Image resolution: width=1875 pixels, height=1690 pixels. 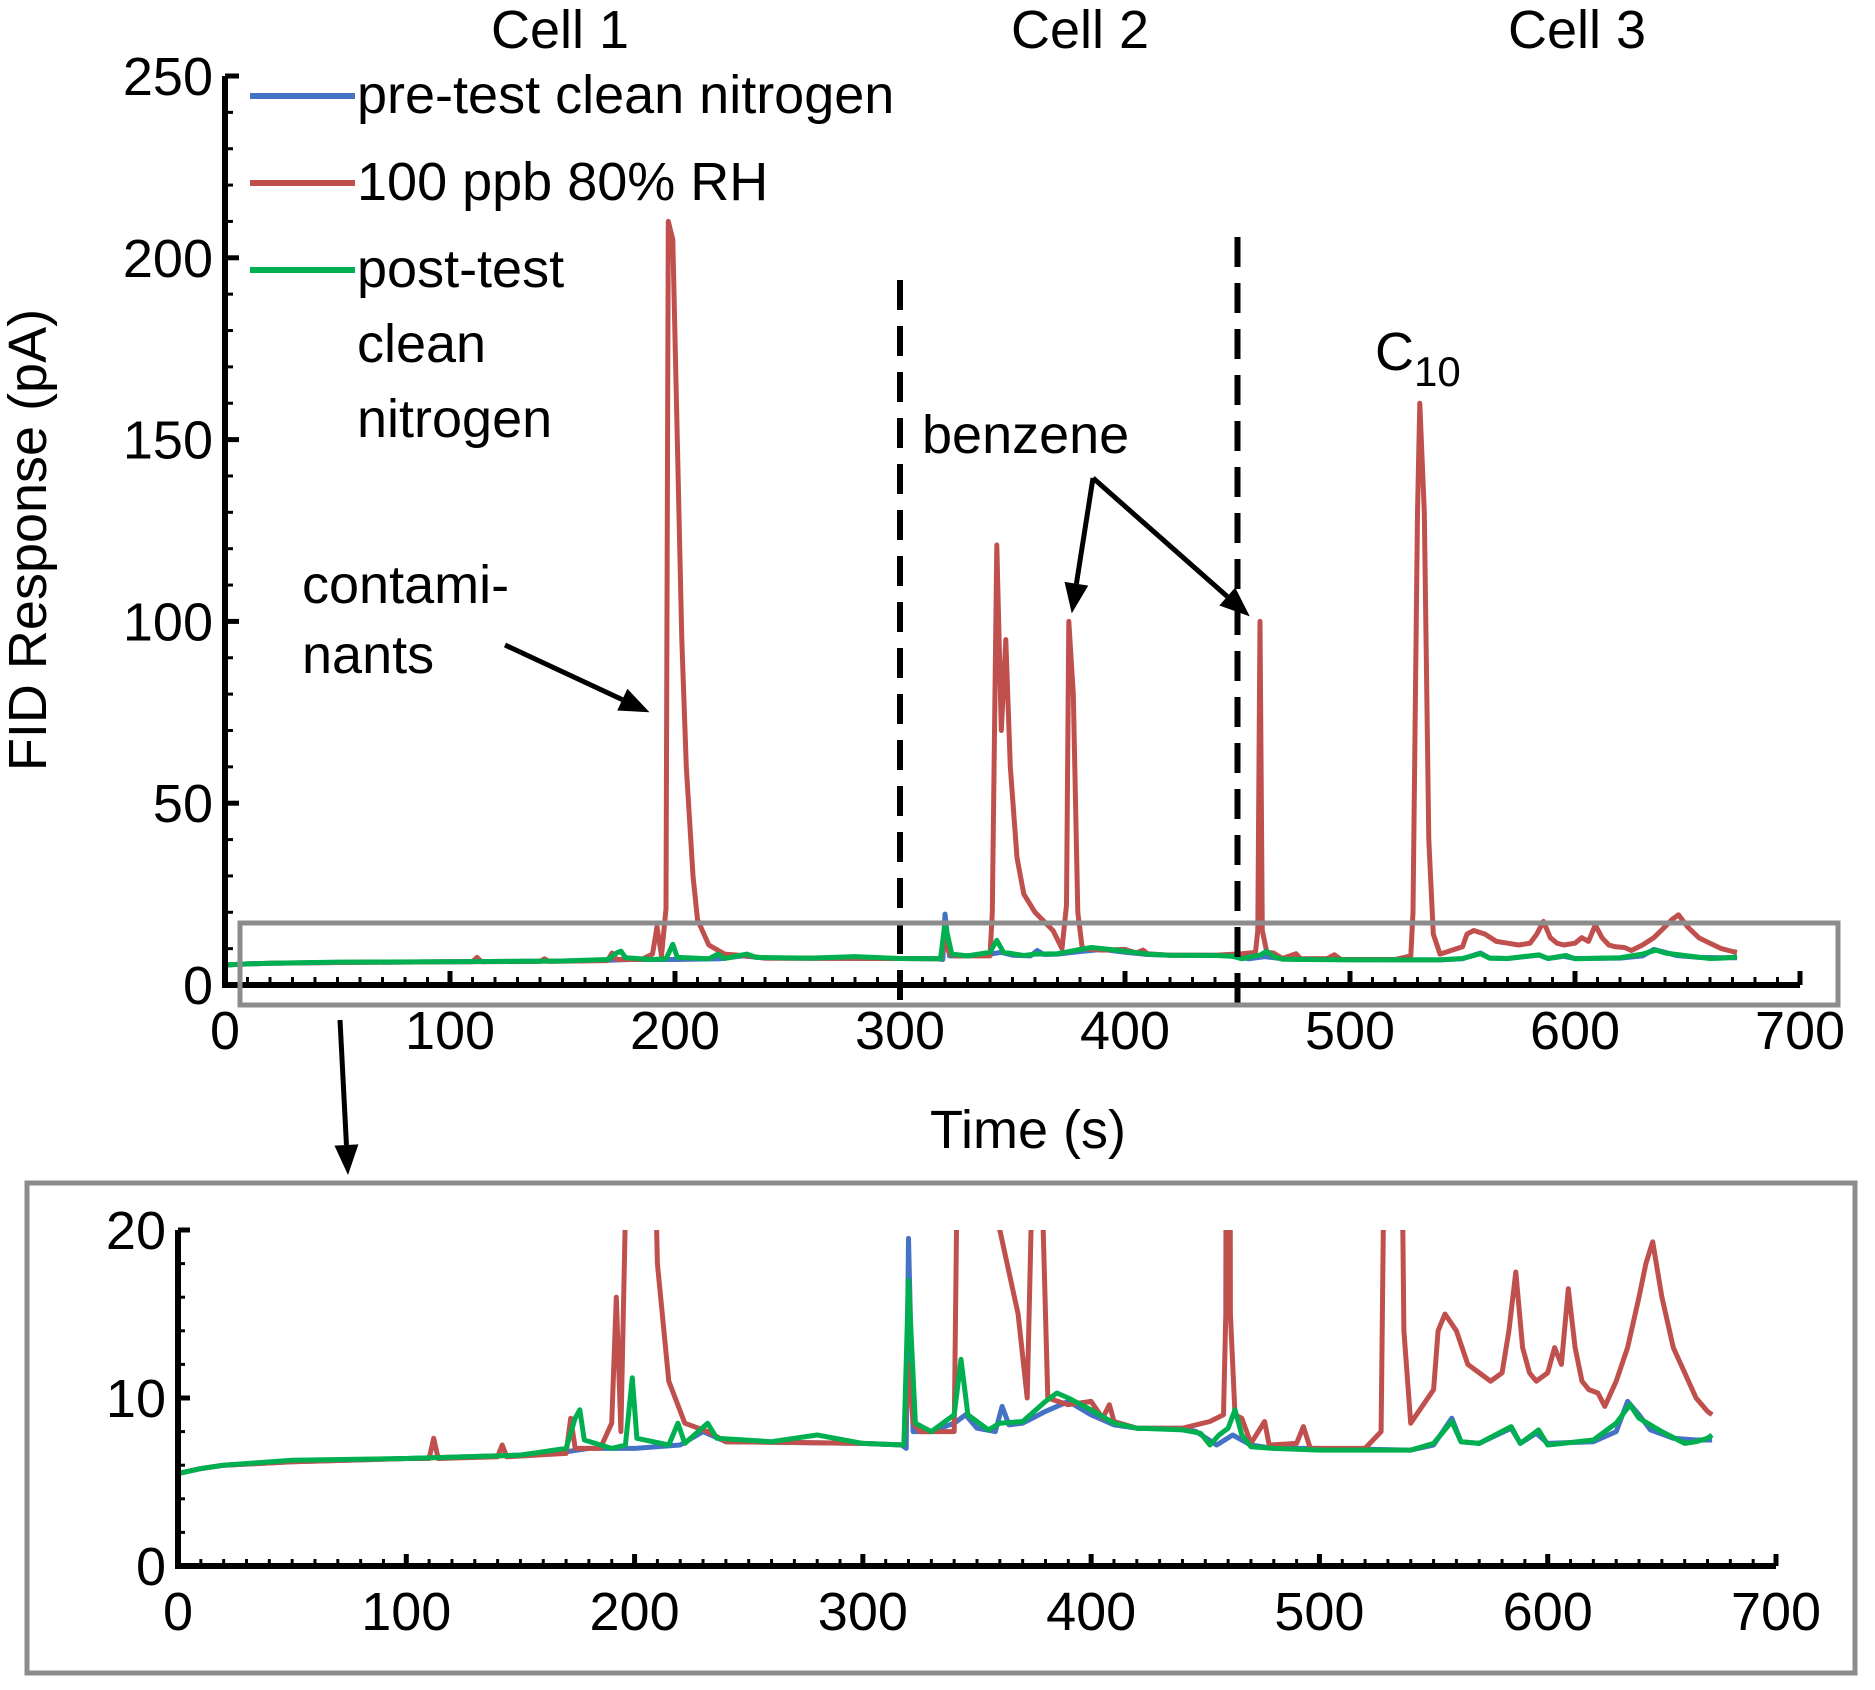 I want to click on main-x-tick-label: 400, so click(x=1125, y=1031).